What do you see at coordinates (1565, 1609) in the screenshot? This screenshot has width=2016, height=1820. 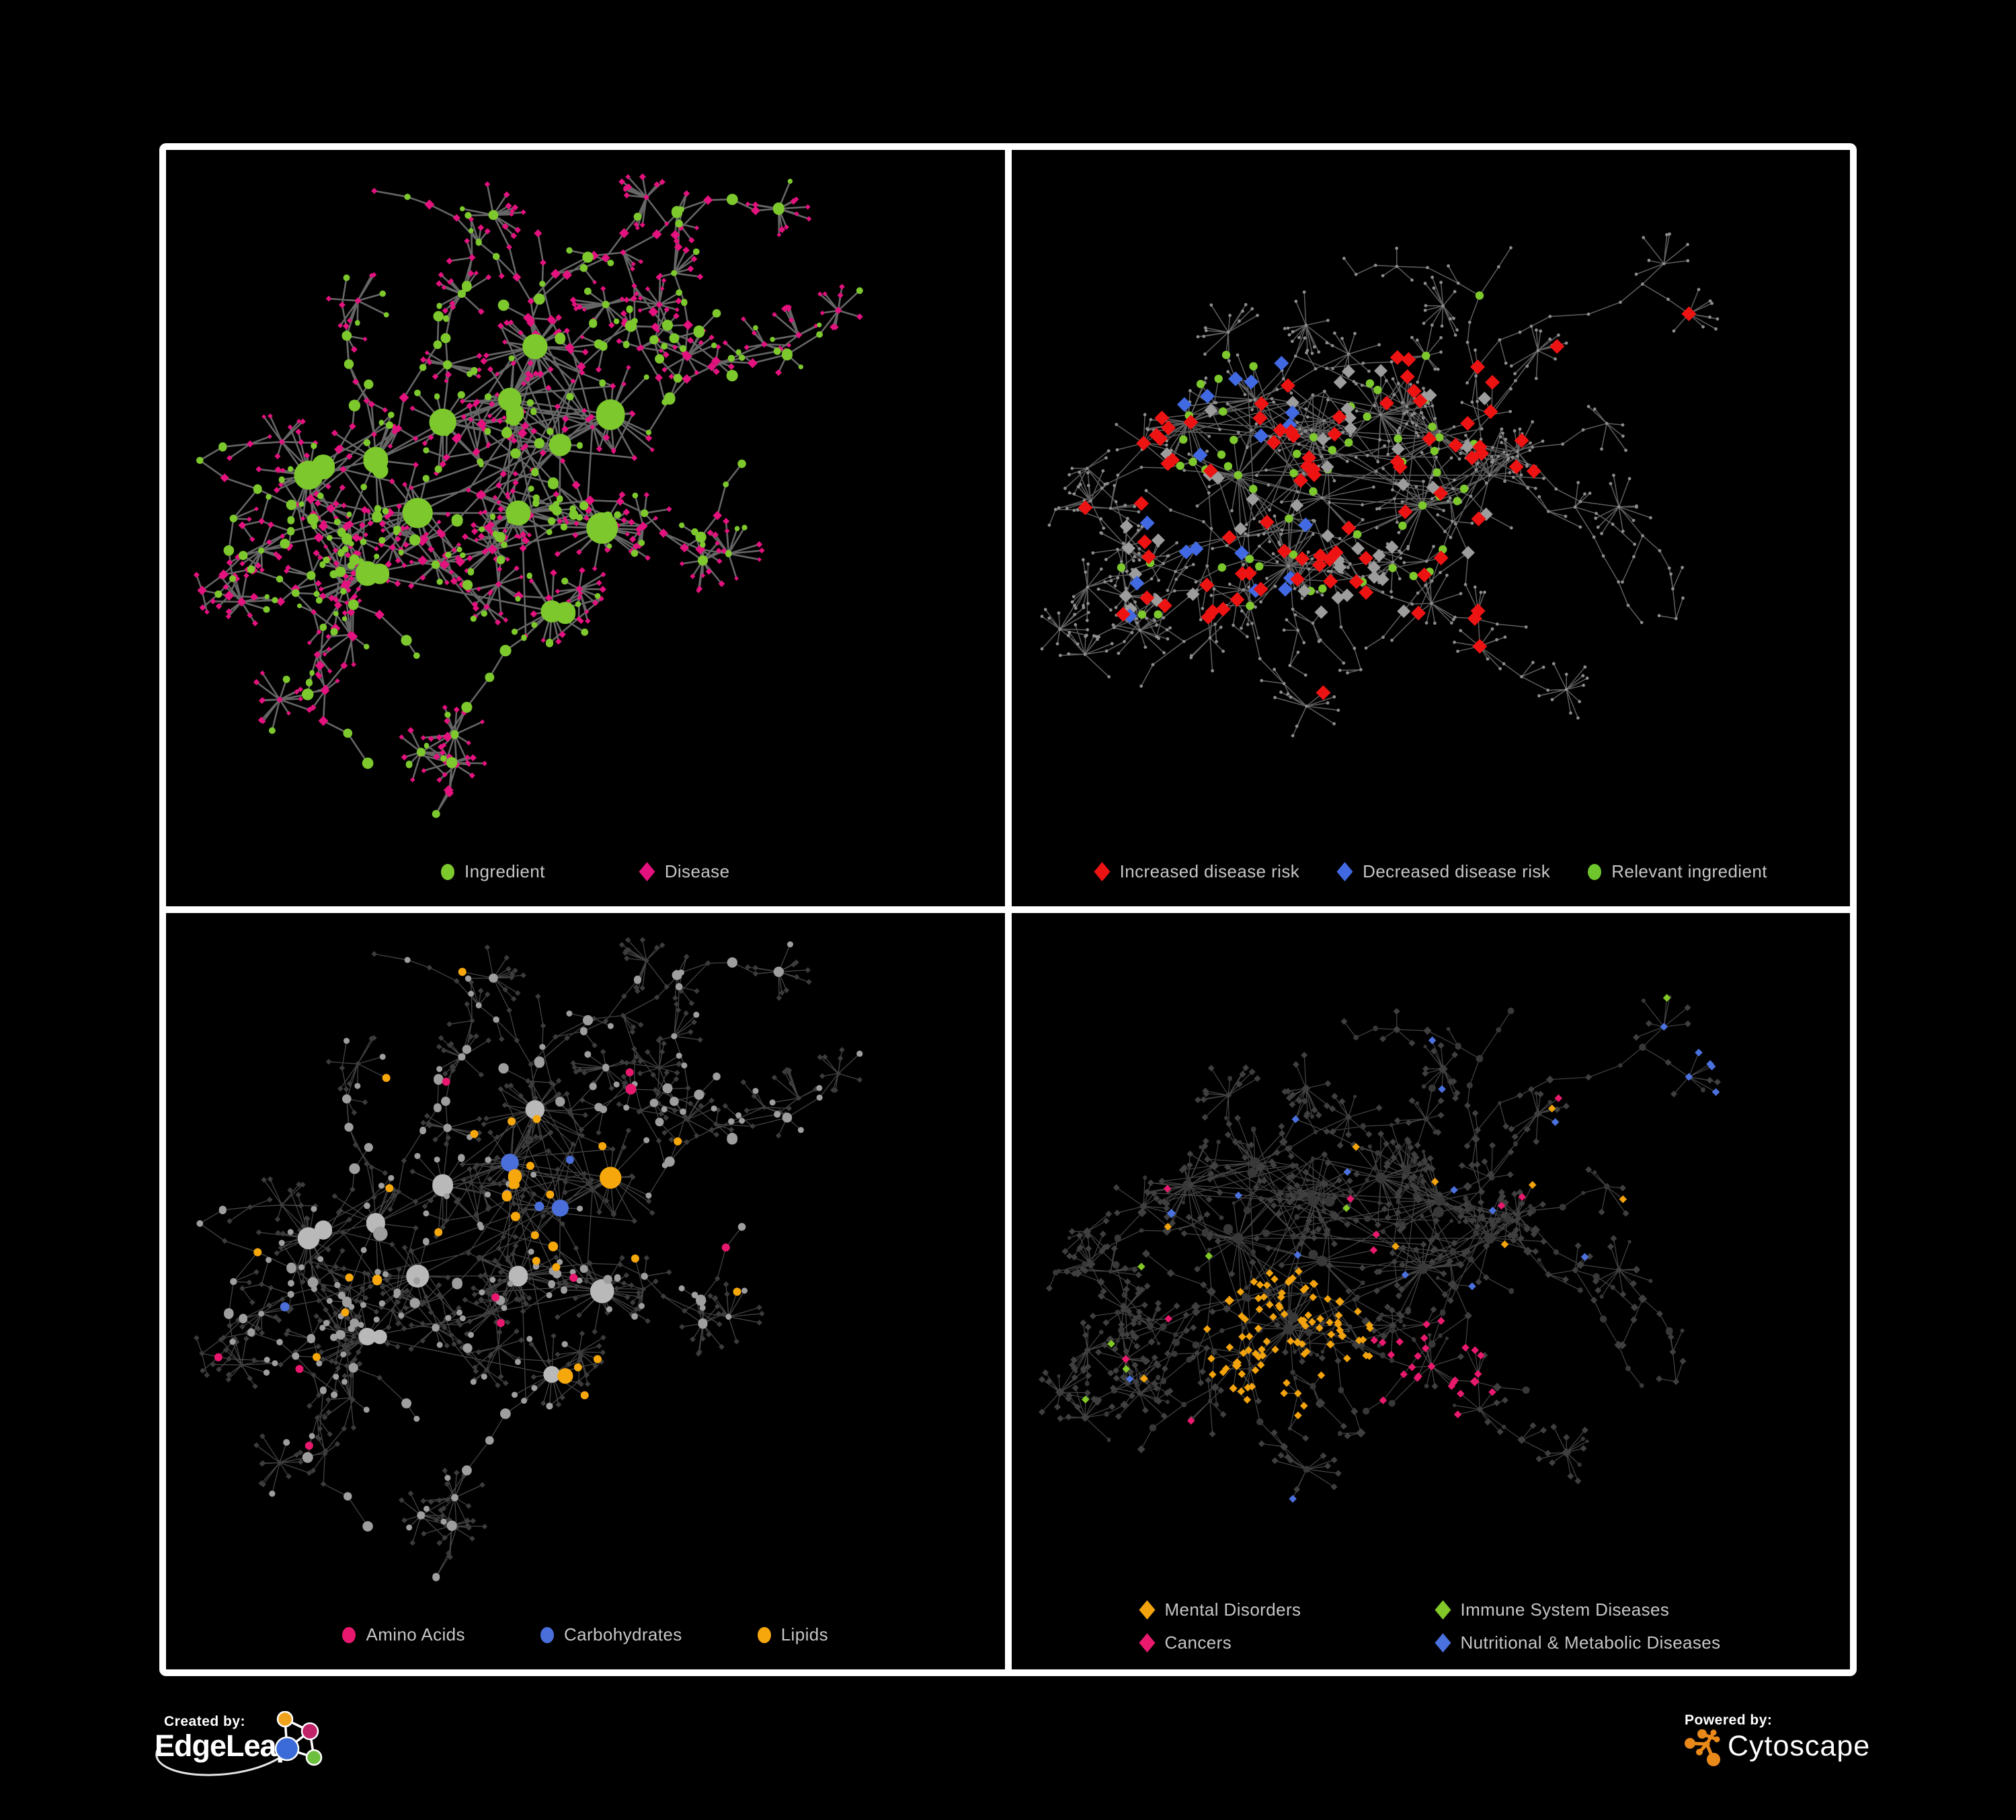 I see `legend-label: Immune System Diseases` at bounding box center [1565, 1609].